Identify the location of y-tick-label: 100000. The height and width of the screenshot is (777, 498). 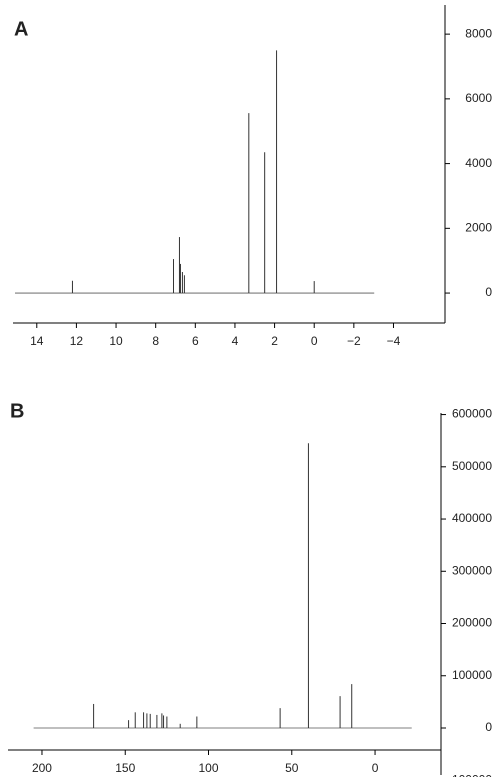
(472, 675).